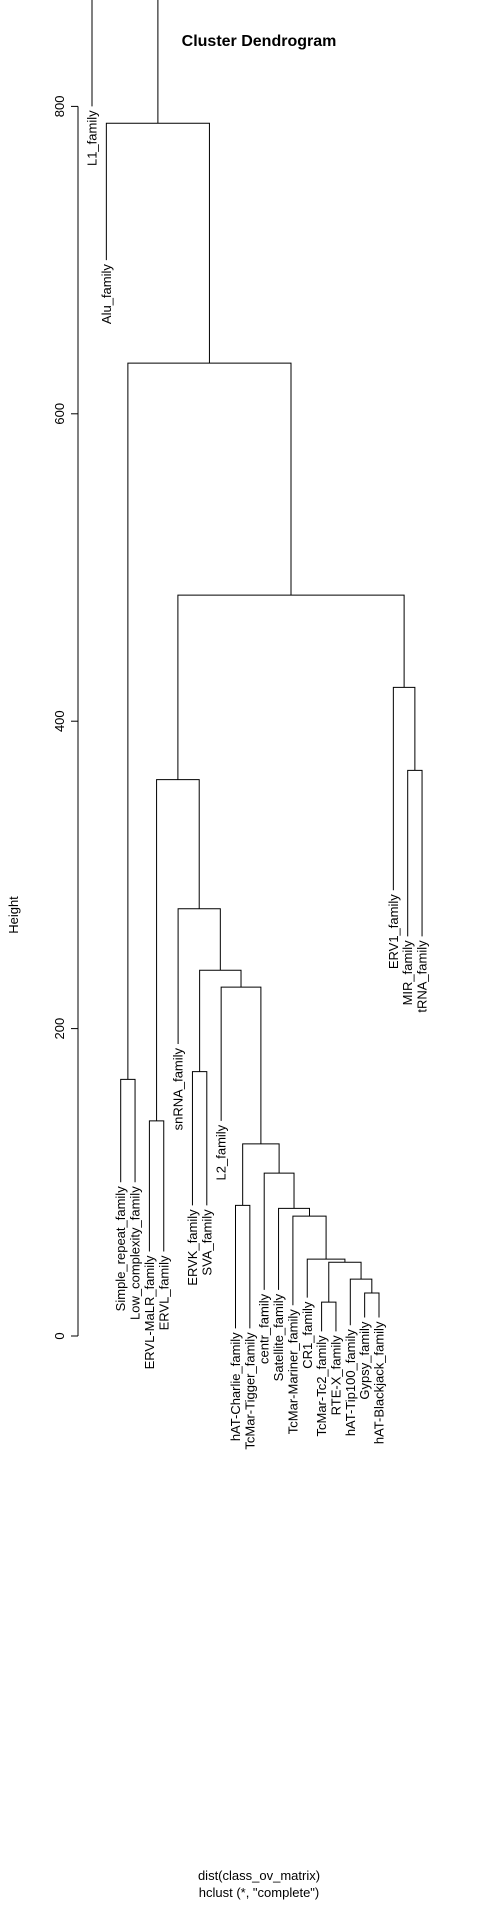  I want to click on y-tick-label: 400, so click(59, 721).